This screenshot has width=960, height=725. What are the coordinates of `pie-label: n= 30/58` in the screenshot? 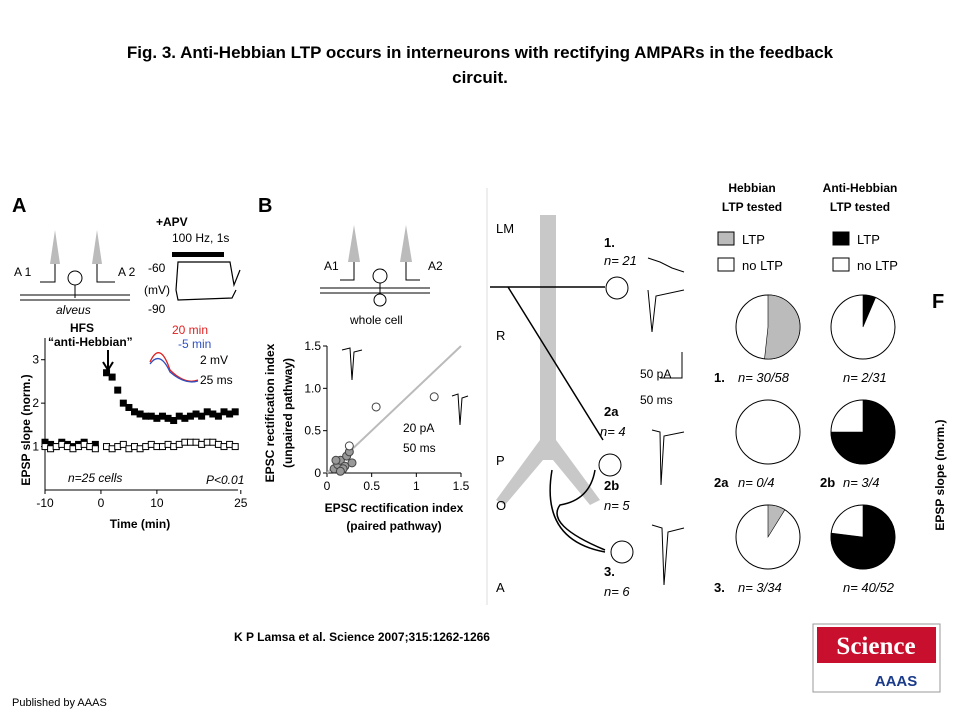 It's located at (764, 377).